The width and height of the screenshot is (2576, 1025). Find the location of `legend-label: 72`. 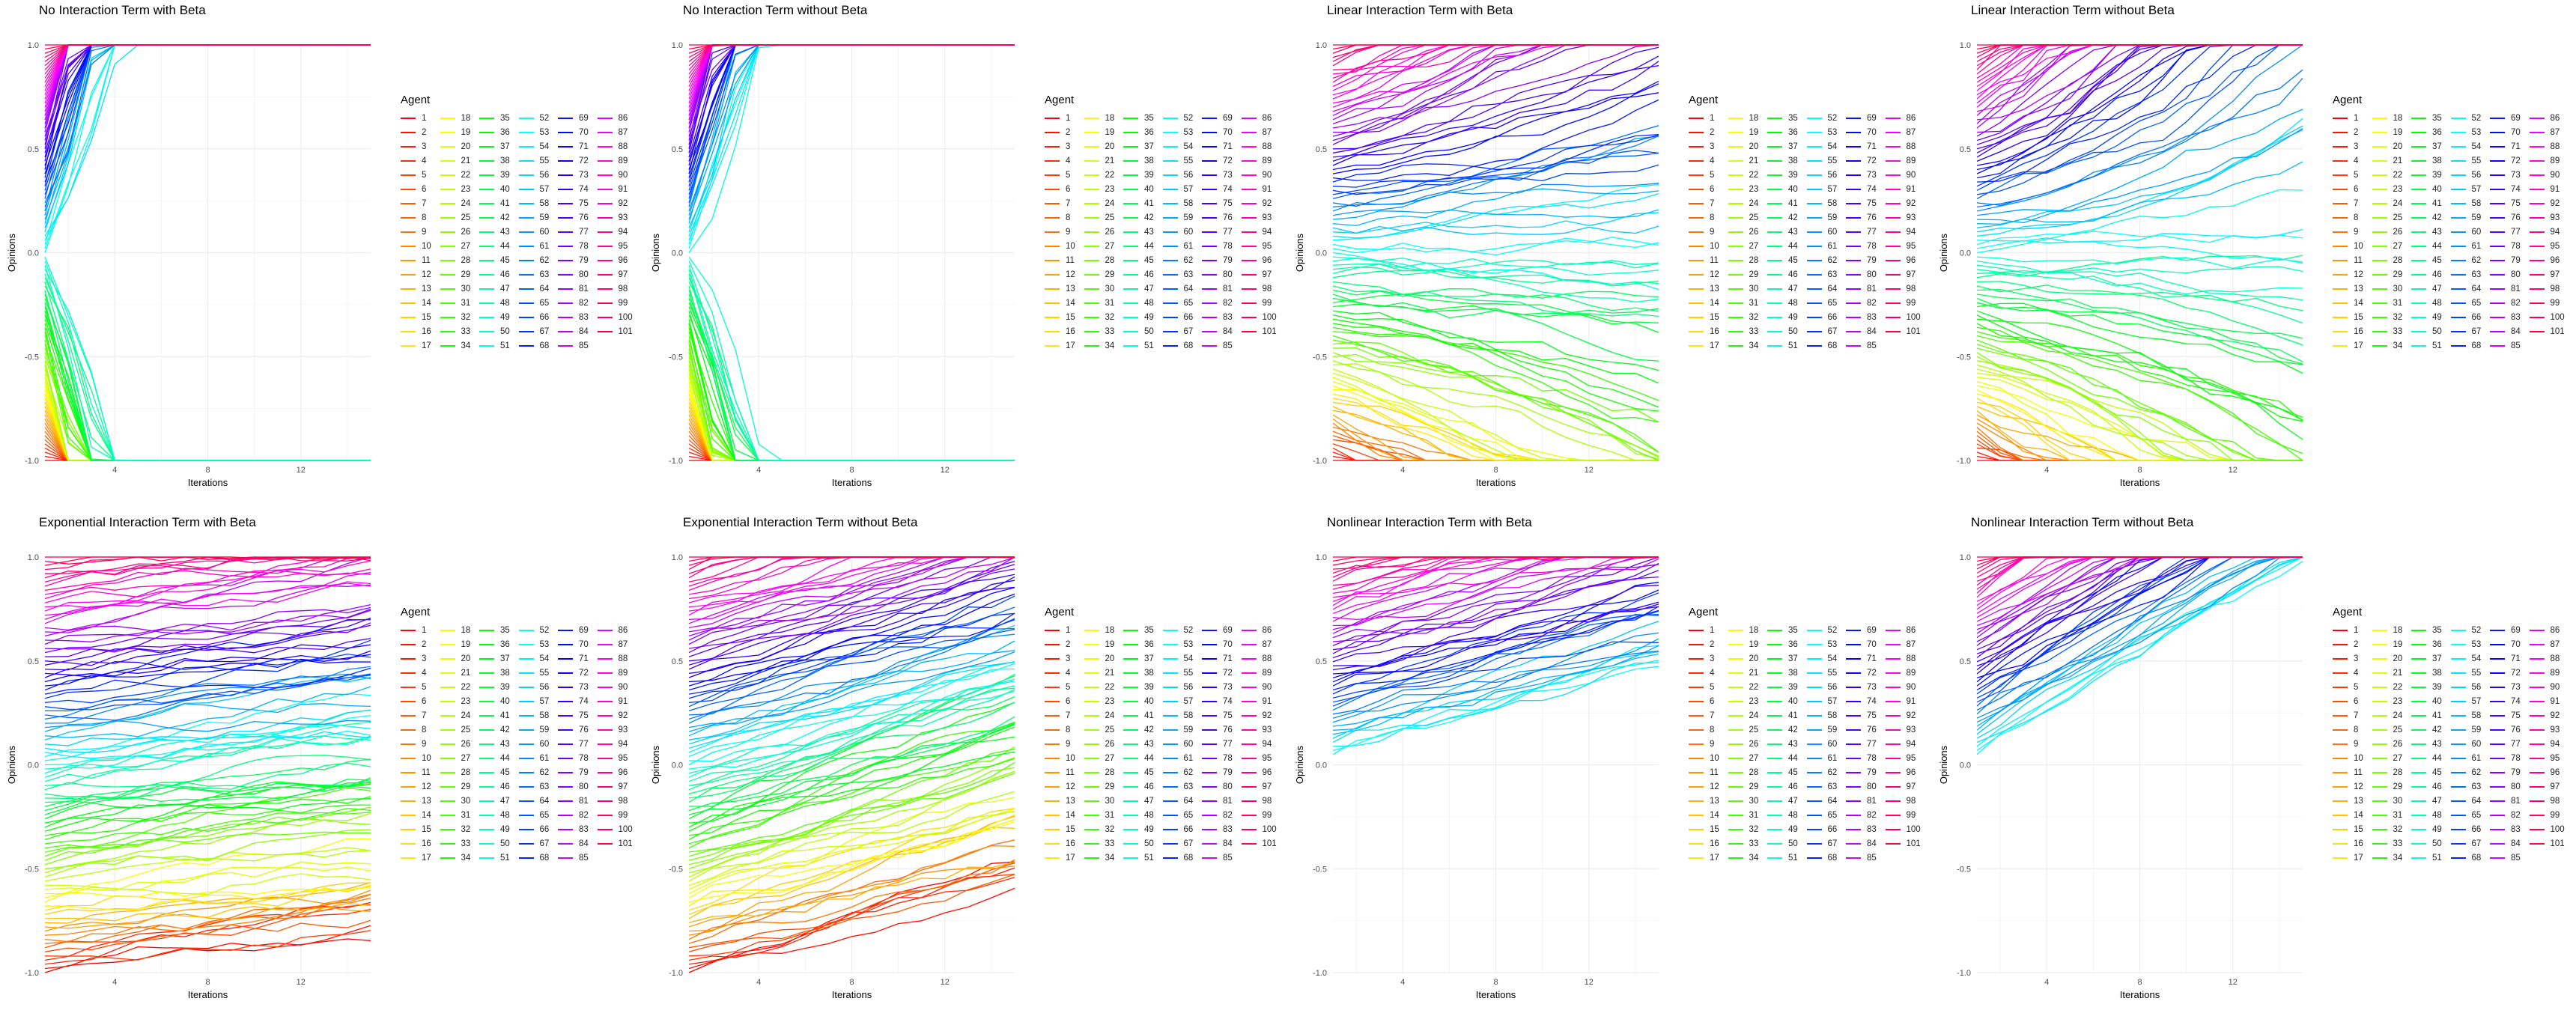

legend-label: 72 is located at coordinates (584, 673).